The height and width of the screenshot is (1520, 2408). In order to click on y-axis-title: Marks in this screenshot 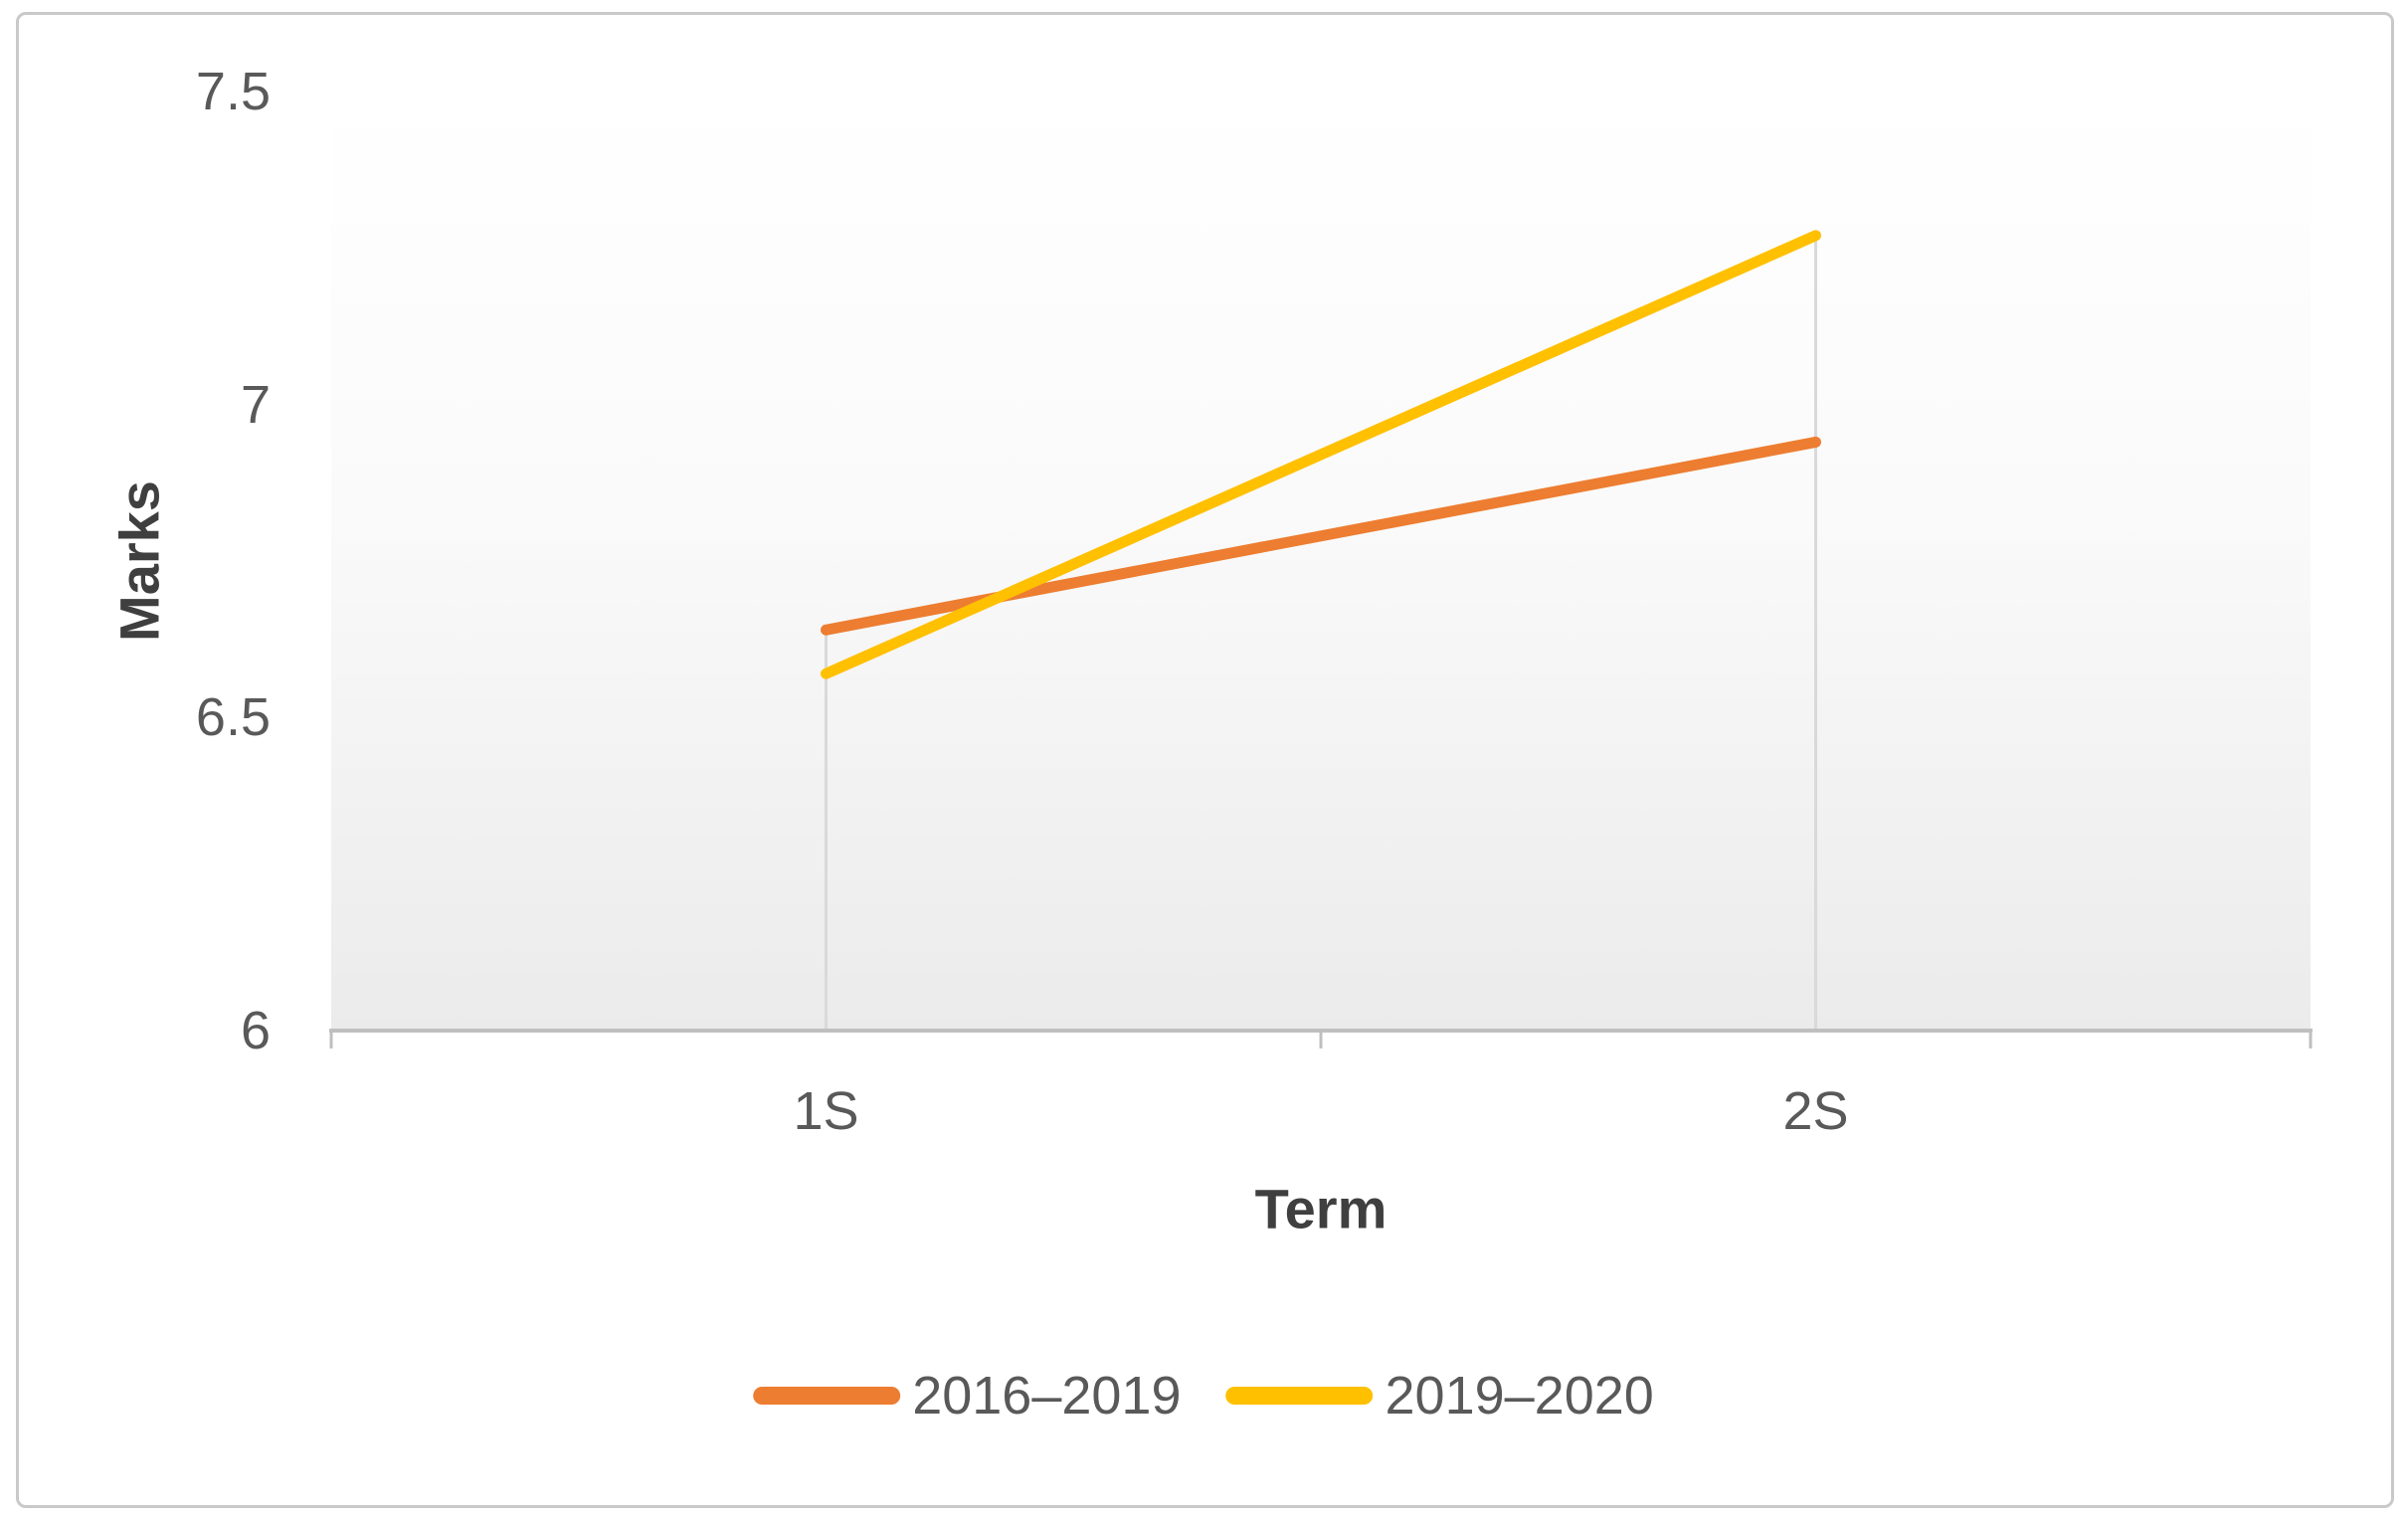, I will do `click(139, 561)`.